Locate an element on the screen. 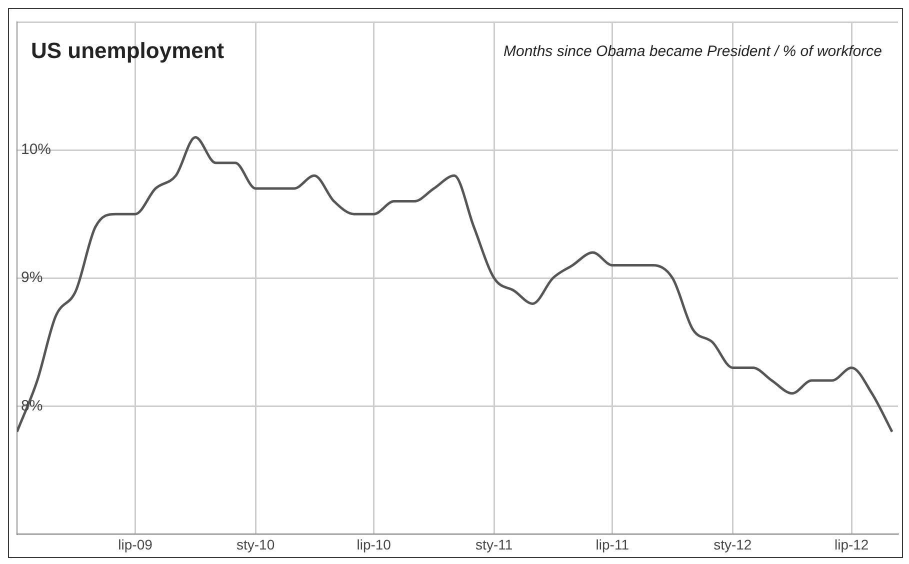 Image resolution: width=909 pixels, height=564 pixels. x-tick-label: sty-12 is located at coordinates (733, 544).